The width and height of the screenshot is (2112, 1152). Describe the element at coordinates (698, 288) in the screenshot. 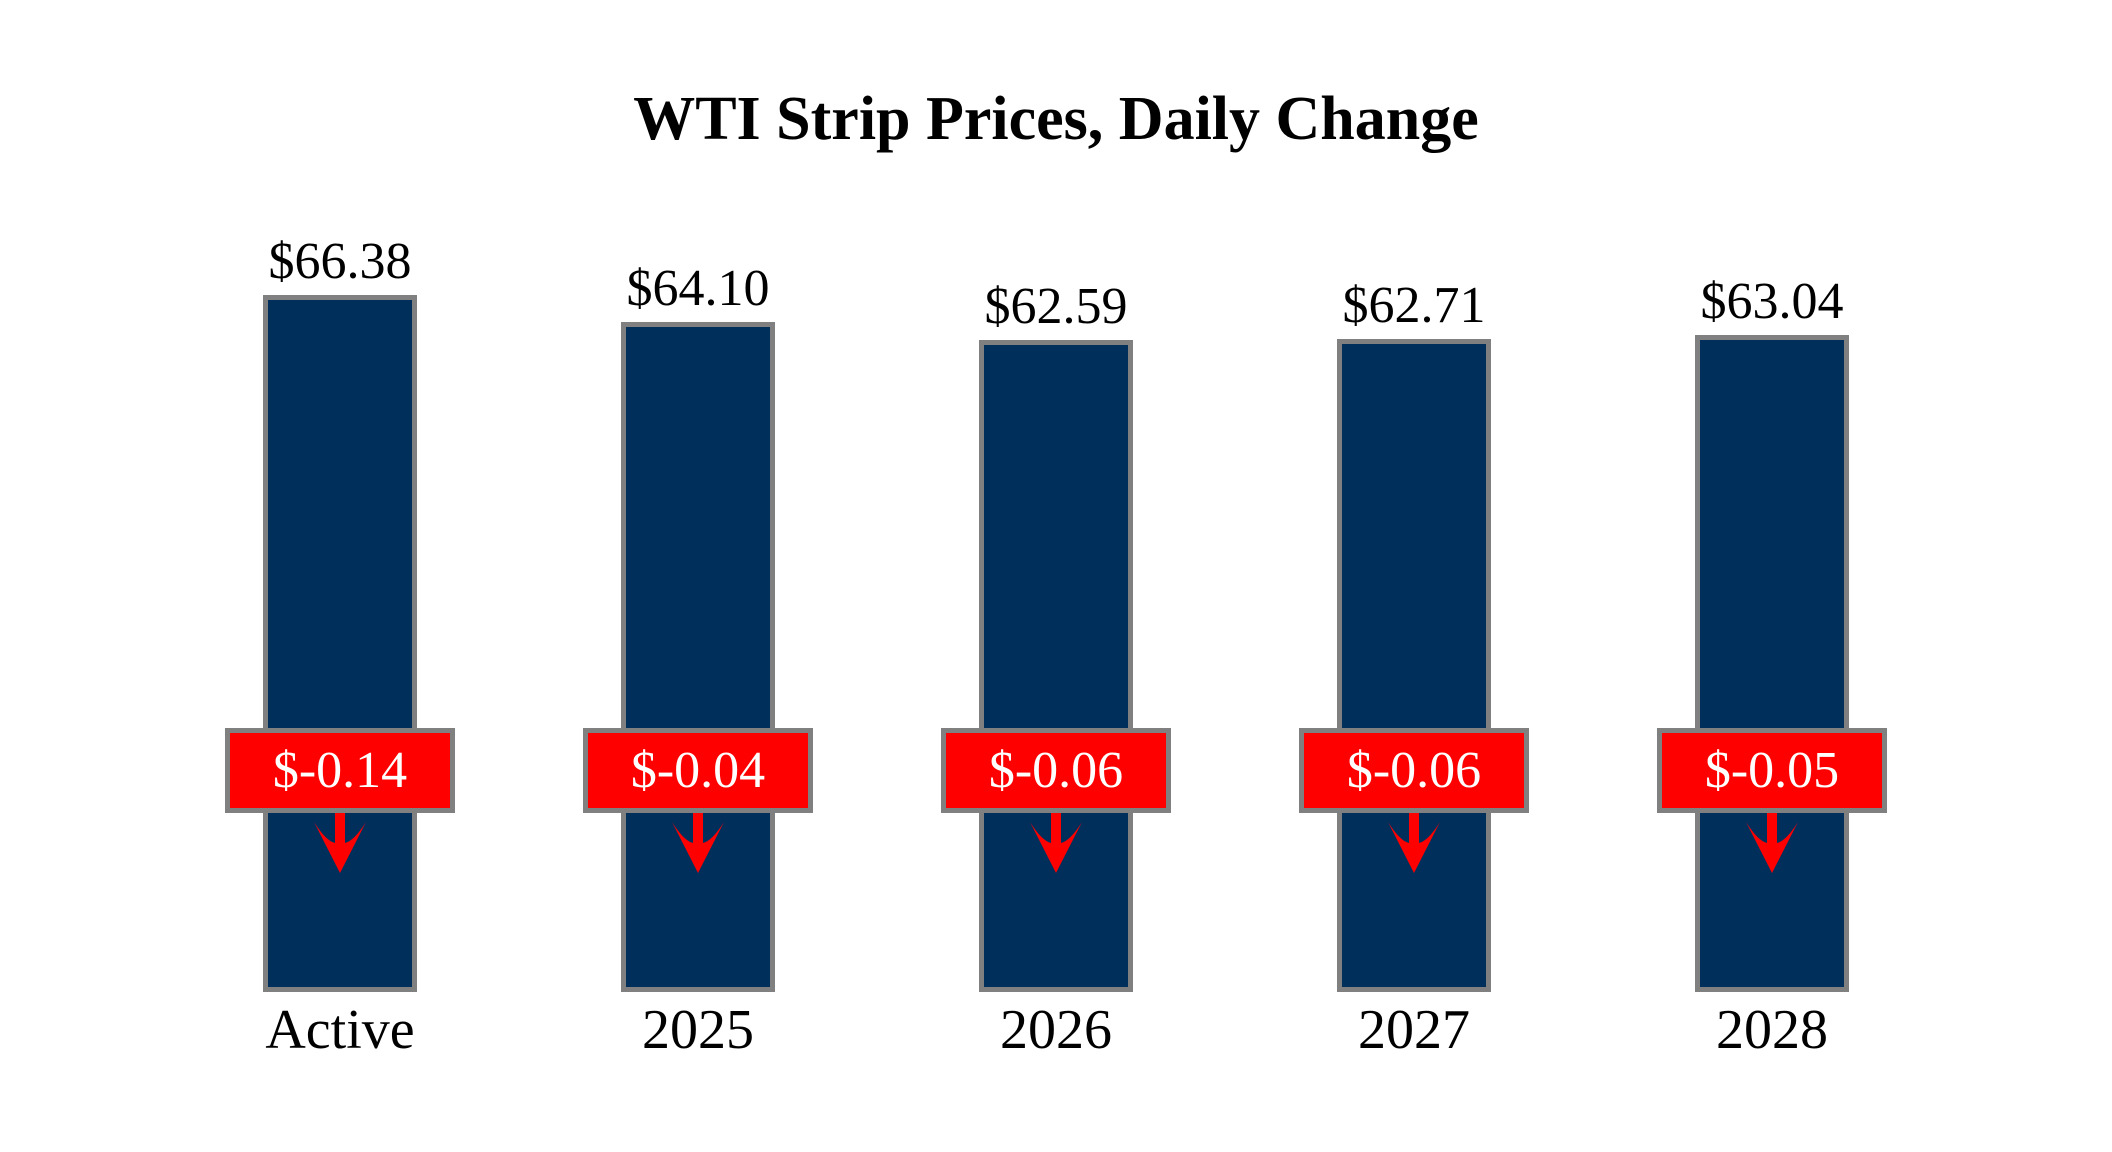

I see `price-label: $64.10` at that location.